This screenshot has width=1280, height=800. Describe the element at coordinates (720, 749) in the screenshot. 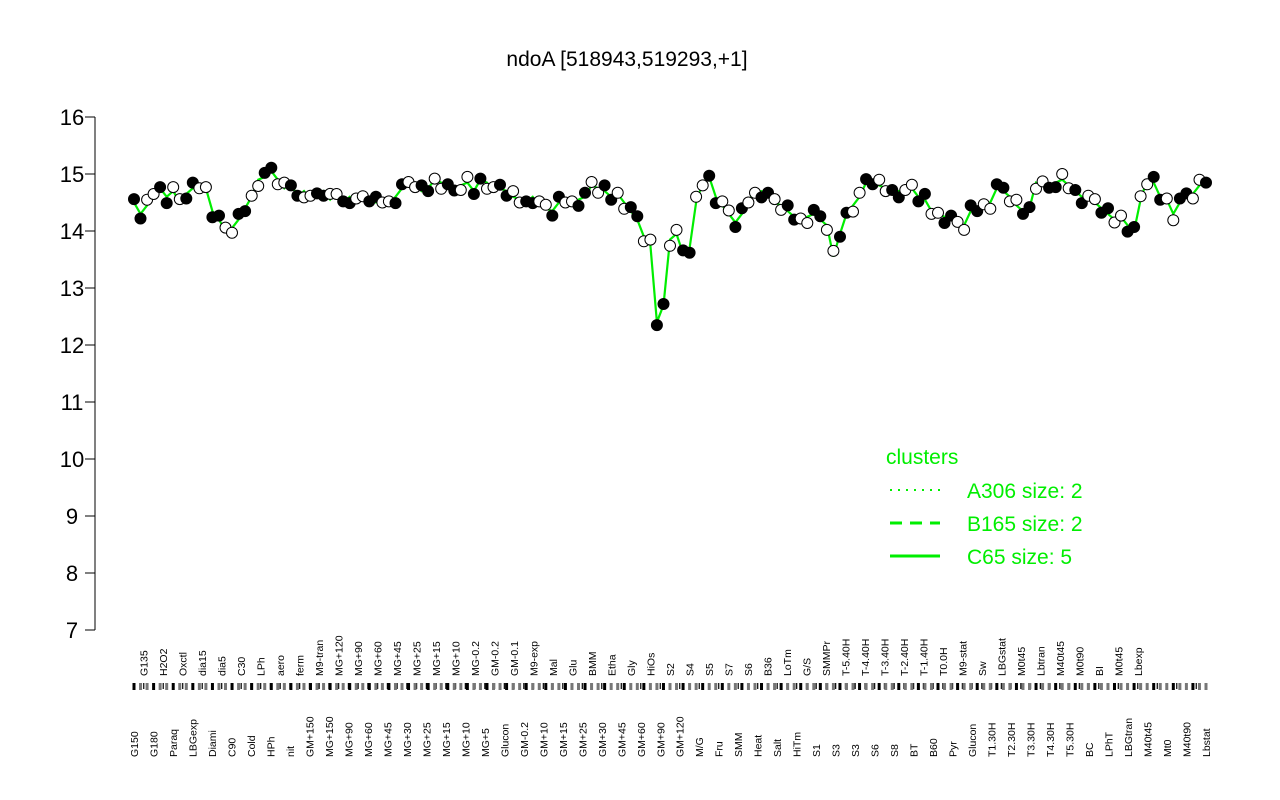

I see `x-tick-label: Fru` at that location.